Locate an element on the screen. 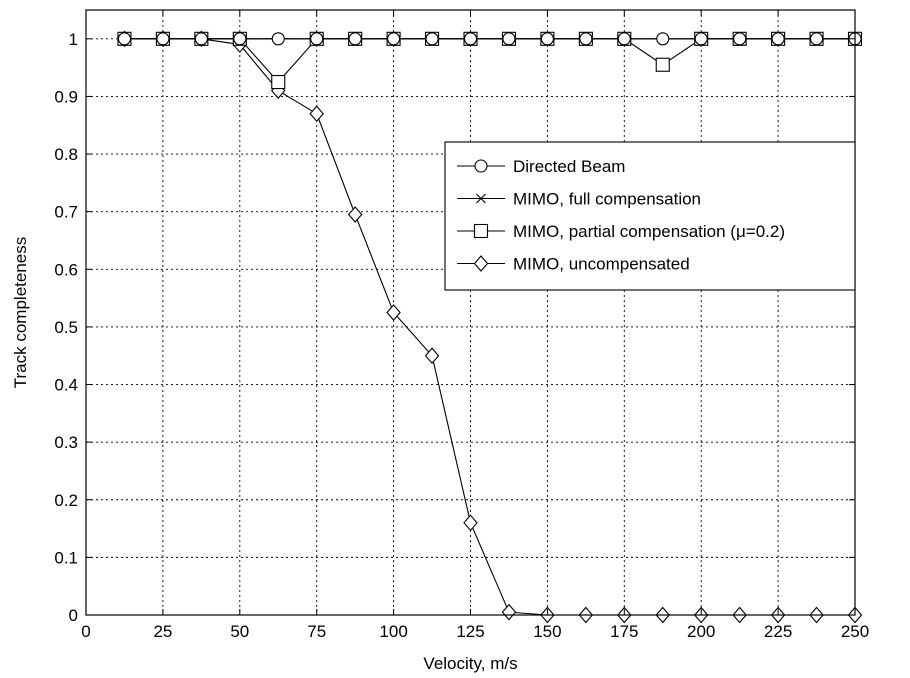 Image resolution: width=910 pixels, height=678 pixels. legend-item: Directed Beam is located at coordinates (541, 166).